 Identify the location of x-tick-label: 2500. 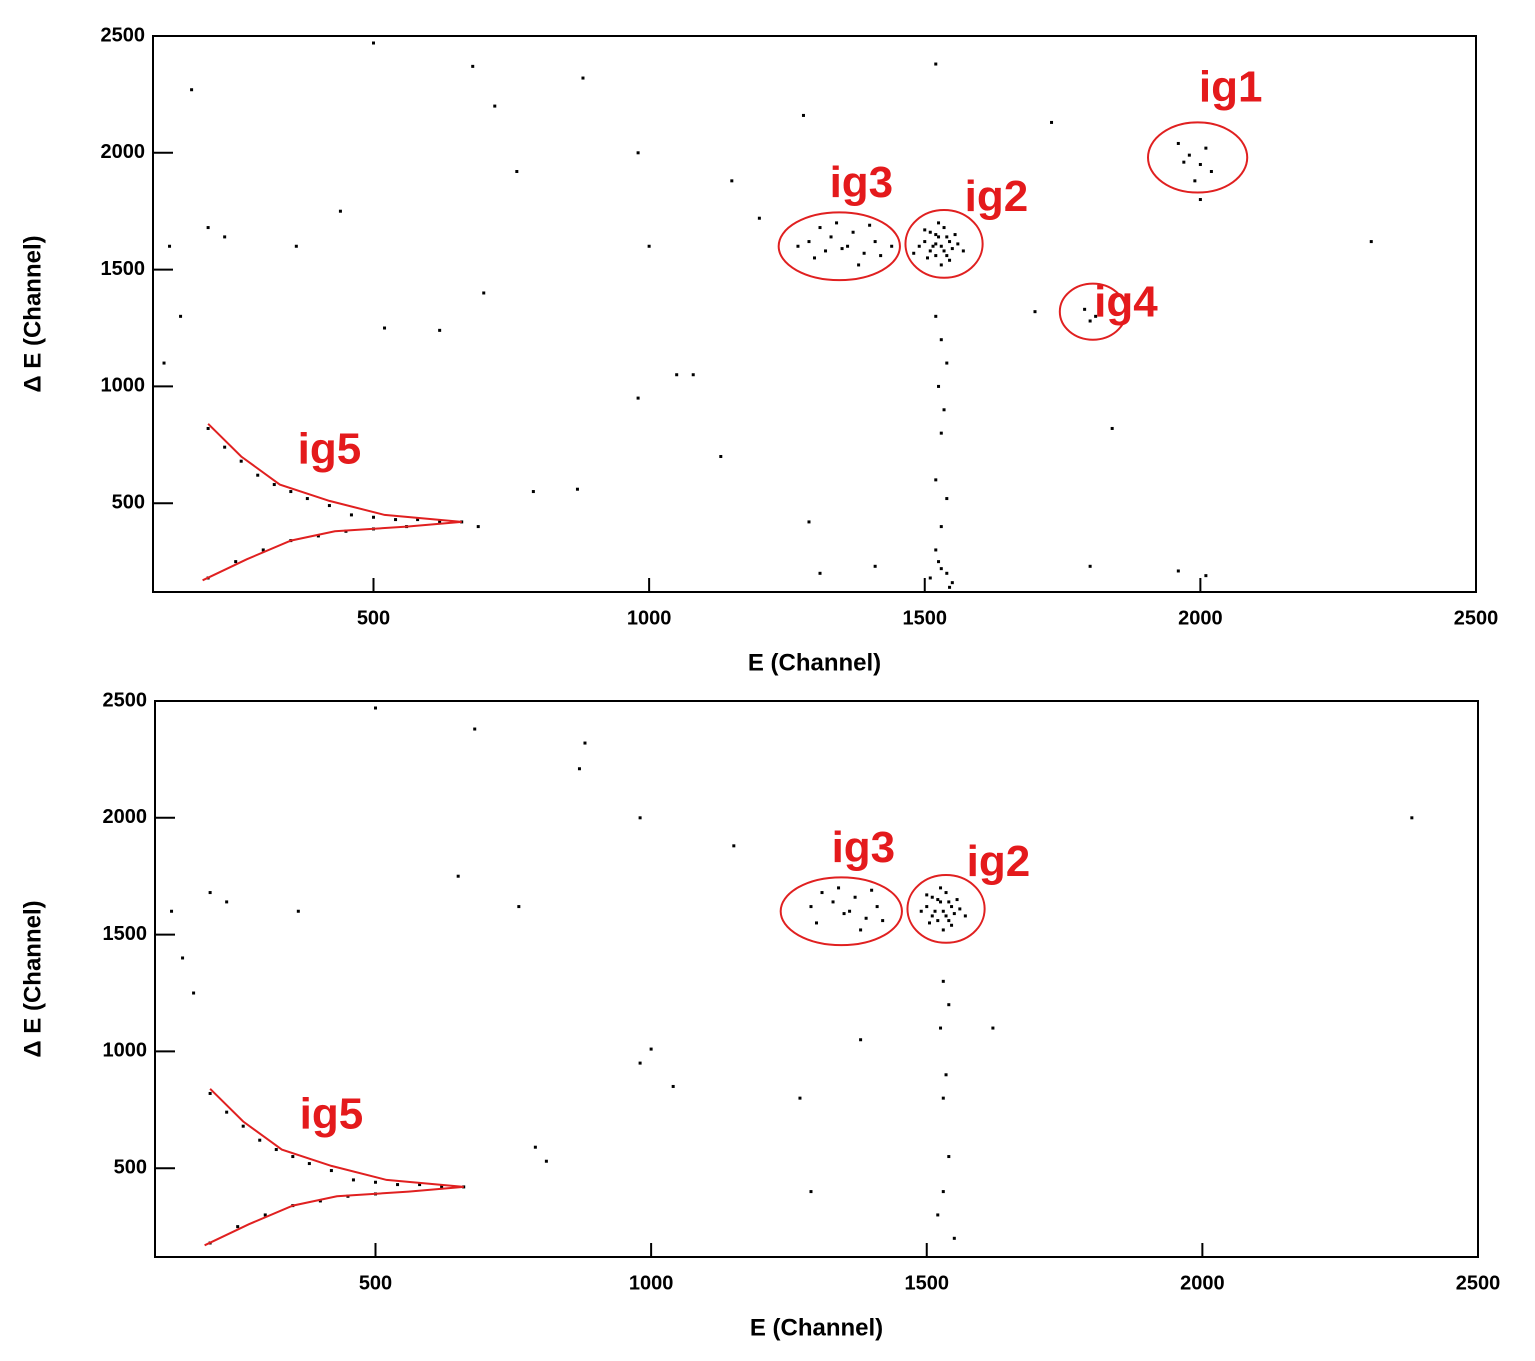
(1478, 1283).